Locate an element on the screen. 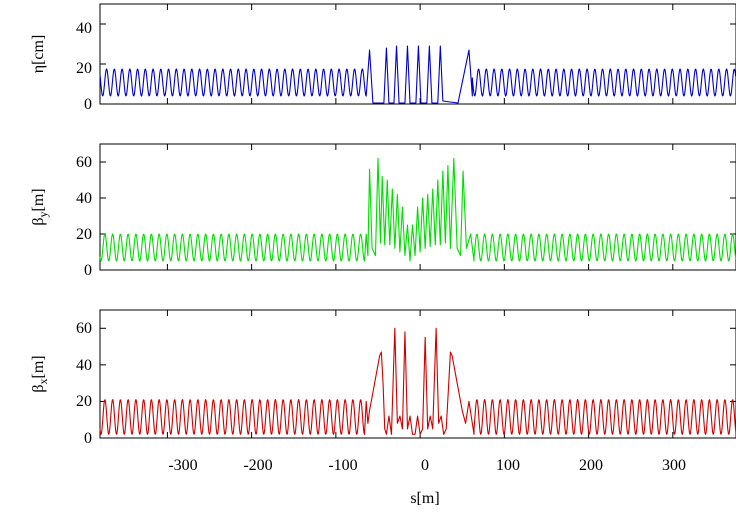  x-tick-labels-beta-x: -300 -200 -100 0 100 200 300 is located at coordinates (427, 465).